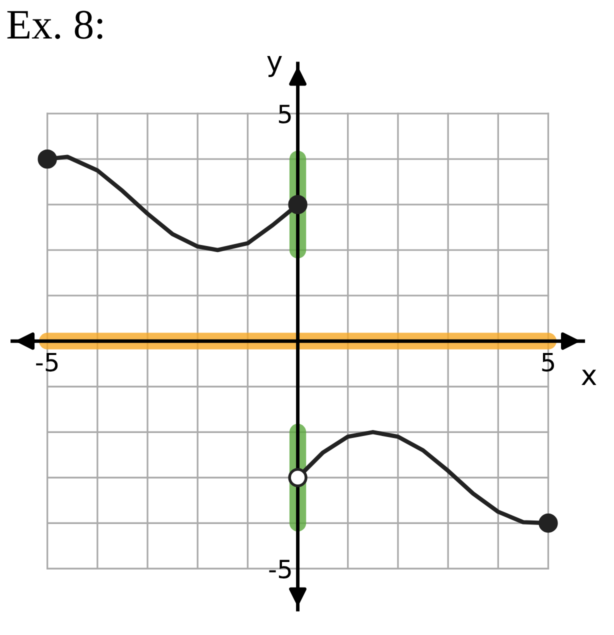 The image size is (614, 635). I want to click on y-axis-title: y, so click(274, 66).